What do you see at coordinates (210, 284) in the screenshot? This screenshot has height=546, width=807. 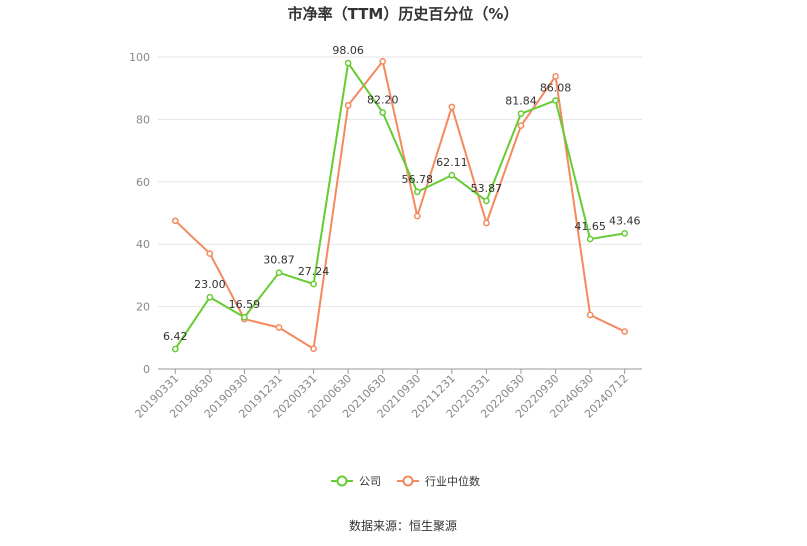 I see `data-label: 23.00` at bounding box center [210, 284].